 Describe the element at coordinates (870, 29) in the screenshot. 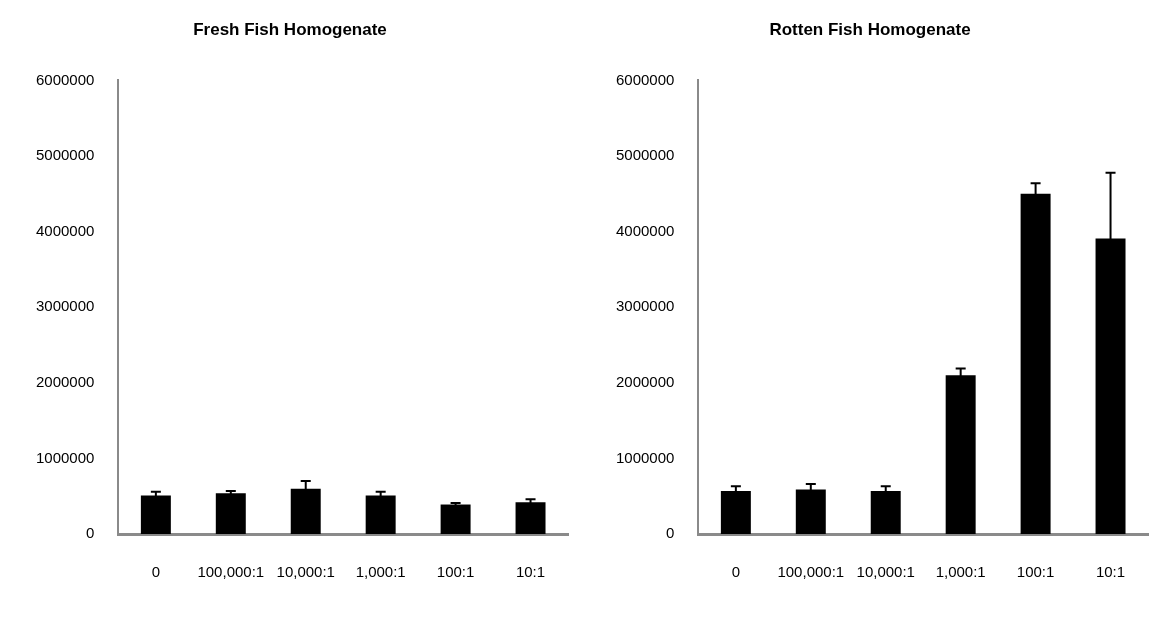

I see `chart-title: Rotten Fish Homogenate` at that location.